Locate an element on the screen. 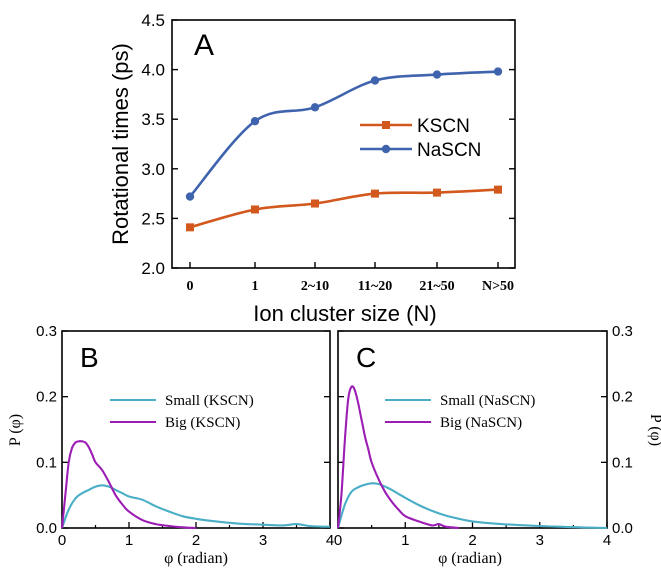  y-tick-label: 4.5 is located at coordinates (153, 20).